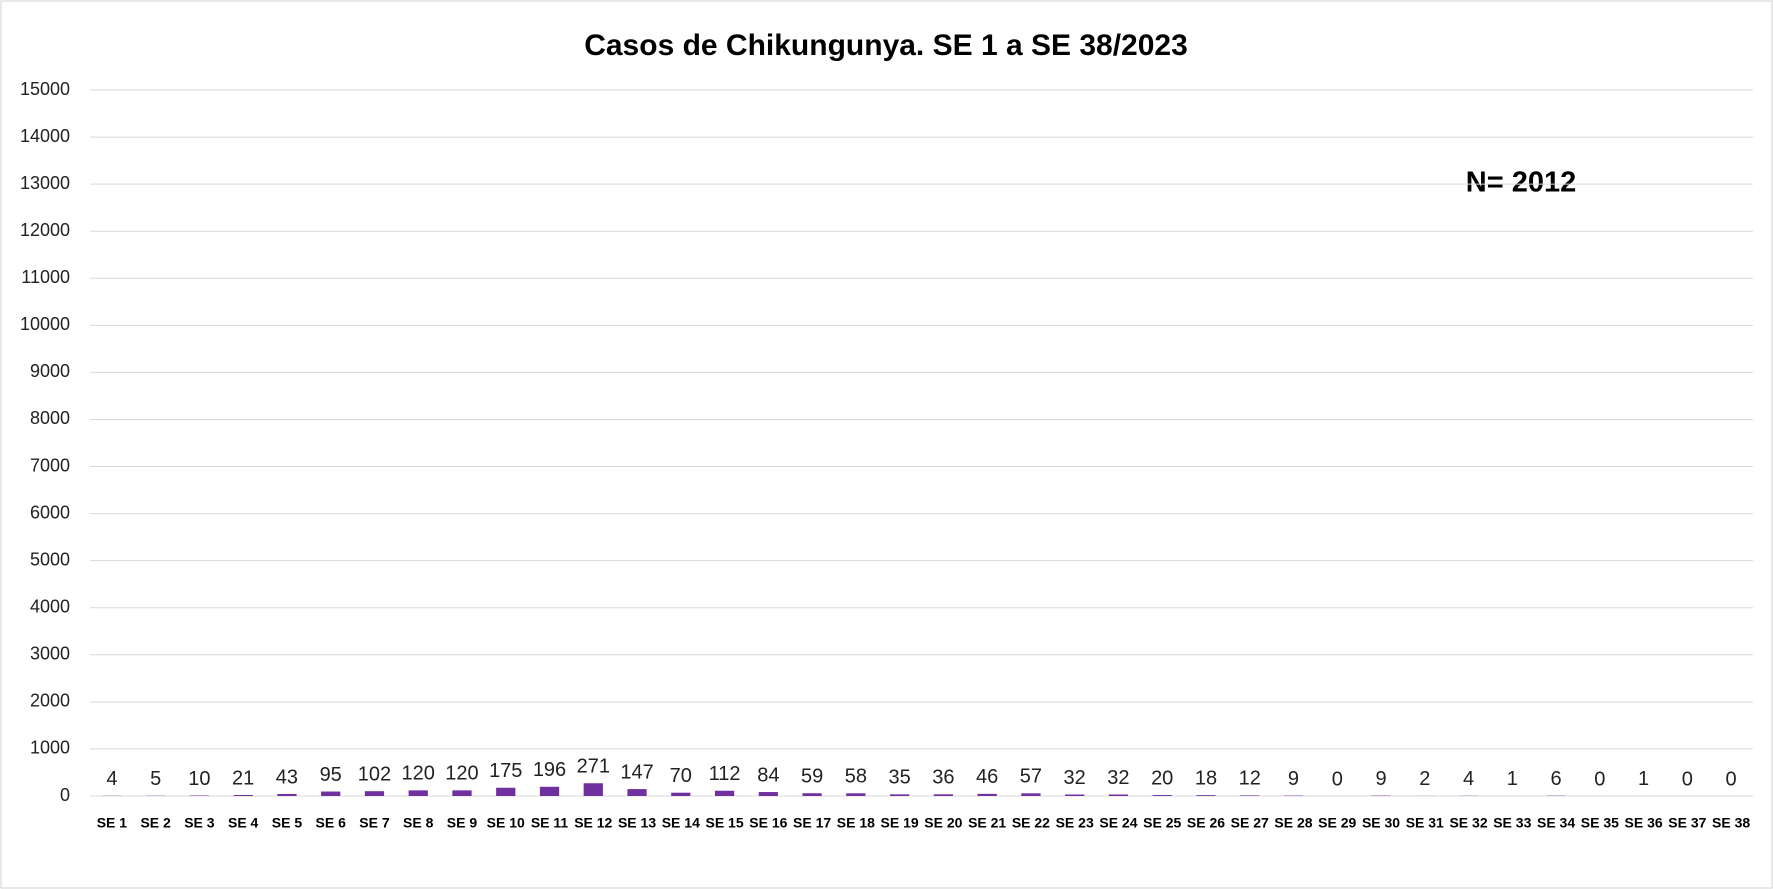 The width and height of the screenshot is (1773, 889). What do you see at coordinates (1118, 823) in the screenshot?
I see `x-tick-label: SE 24` at bounding box center [1118, 823].